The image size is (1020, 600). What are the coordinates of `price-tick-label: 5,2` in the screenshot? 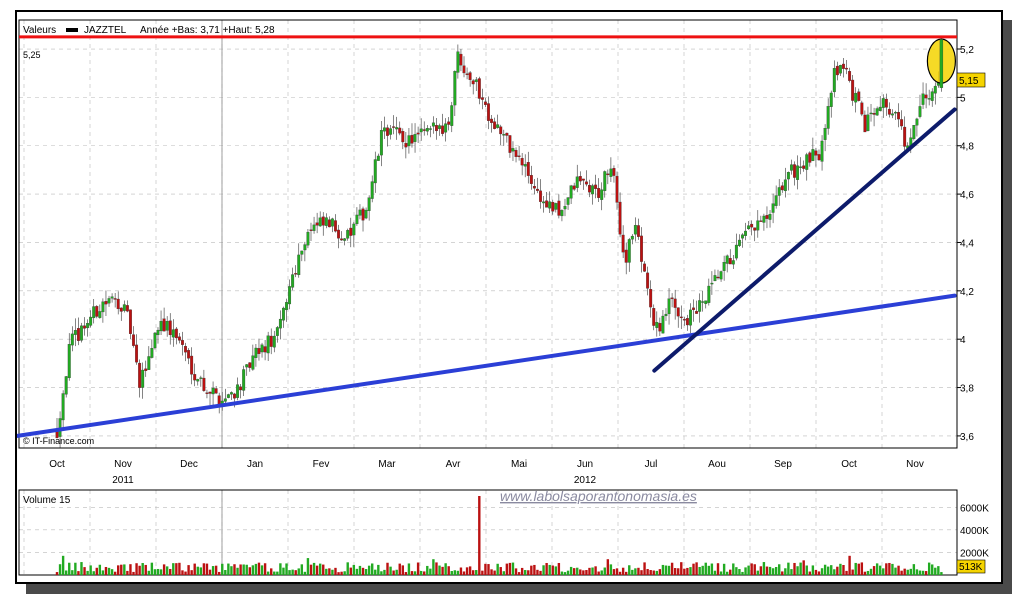 It's located at (967, 50).